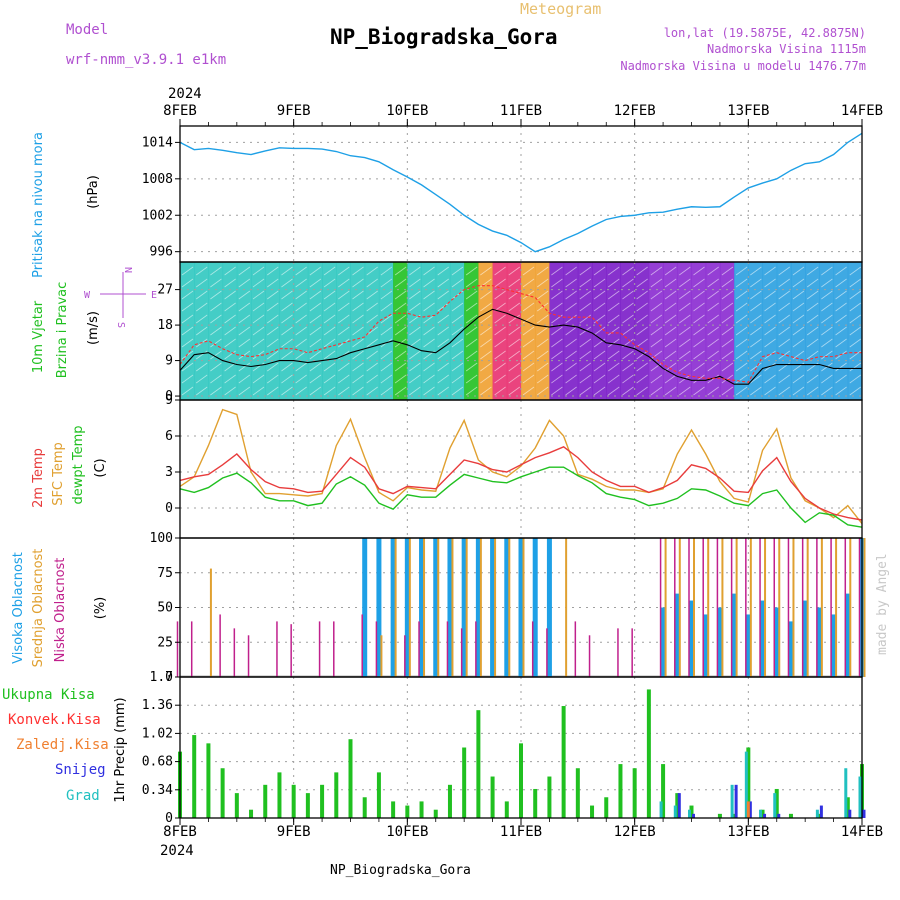 This screenshot has height=900, width=900. I want to click on y-tick-label: 27, so click(165, 290).